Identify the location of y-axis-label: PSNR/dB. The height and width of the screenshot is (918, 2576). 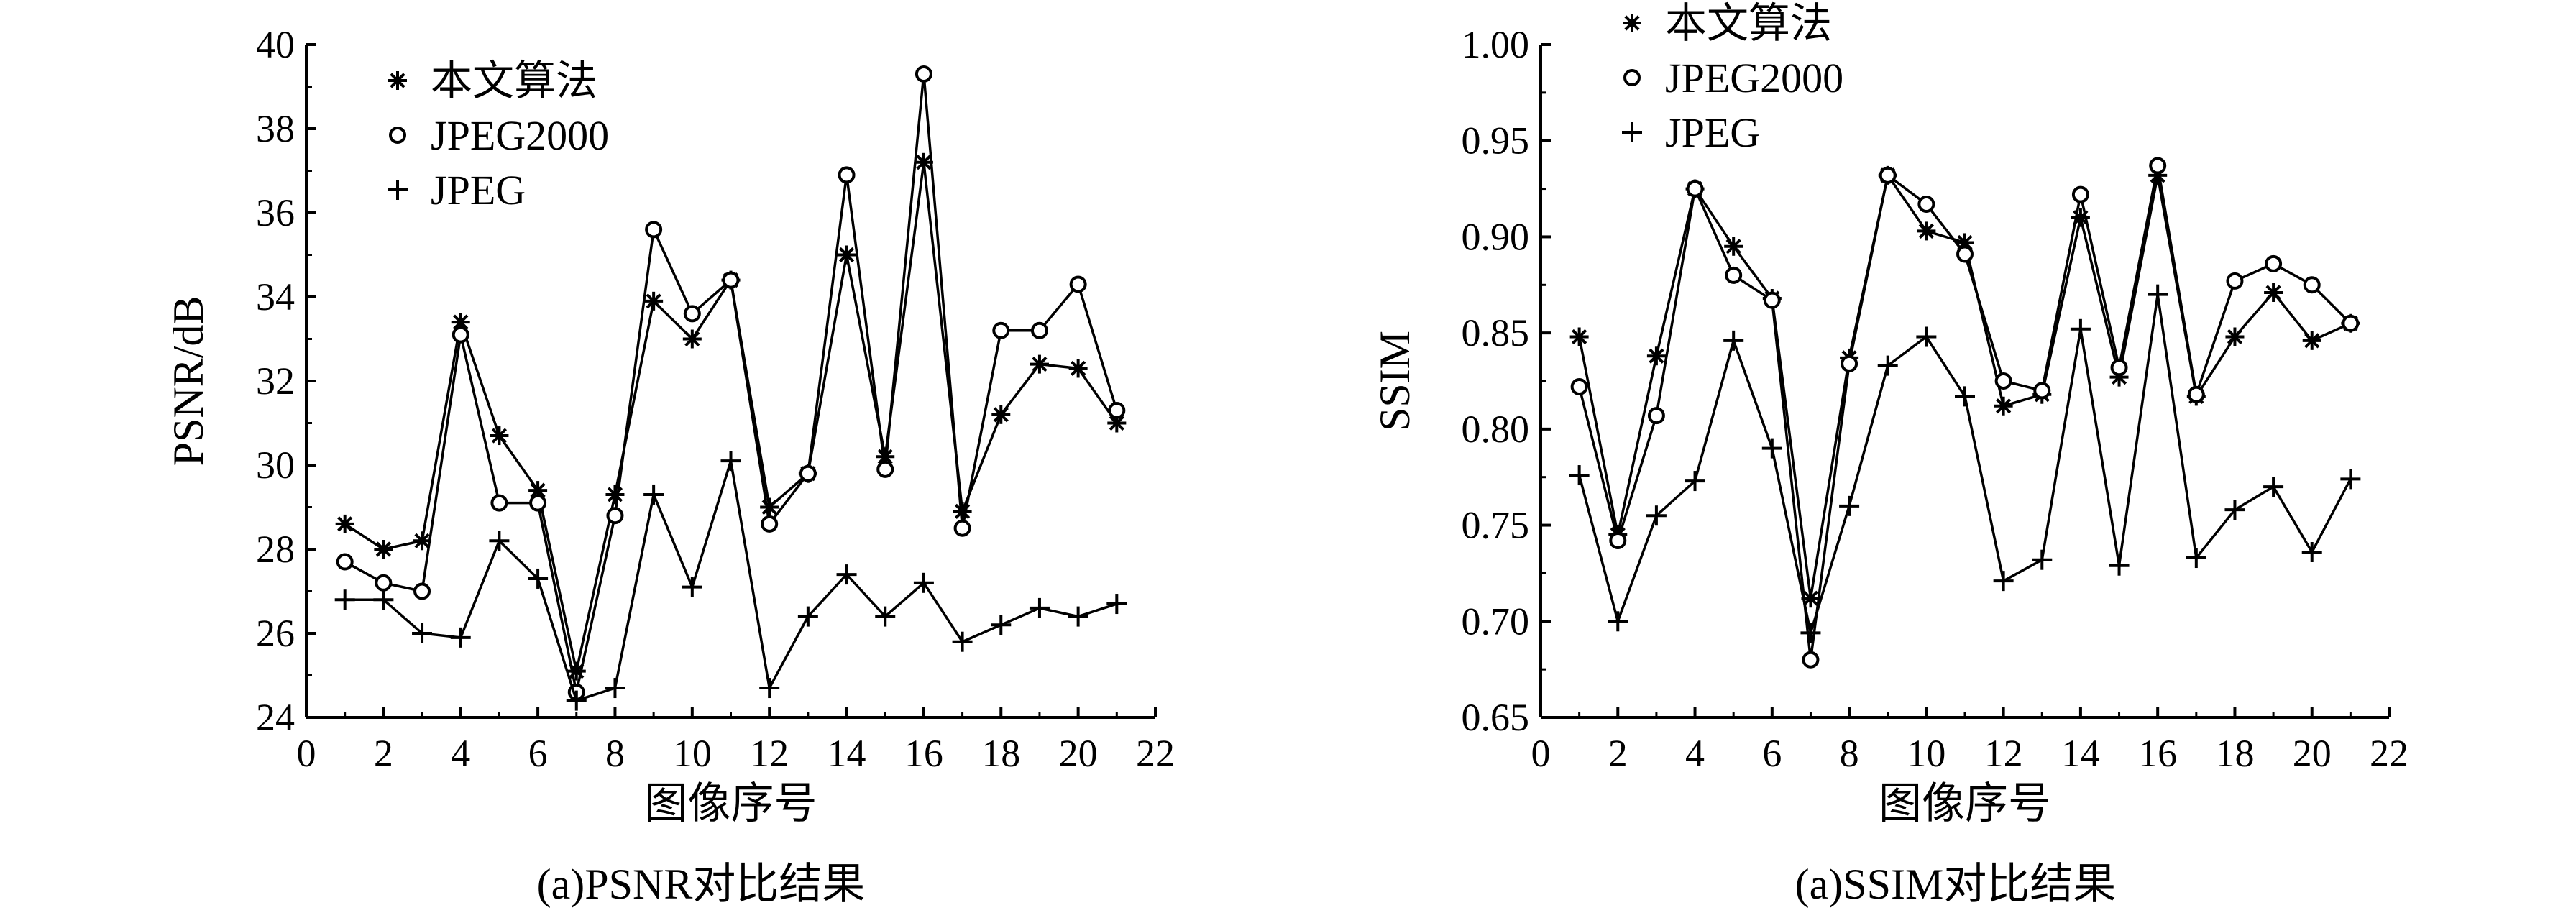
(189, 382).